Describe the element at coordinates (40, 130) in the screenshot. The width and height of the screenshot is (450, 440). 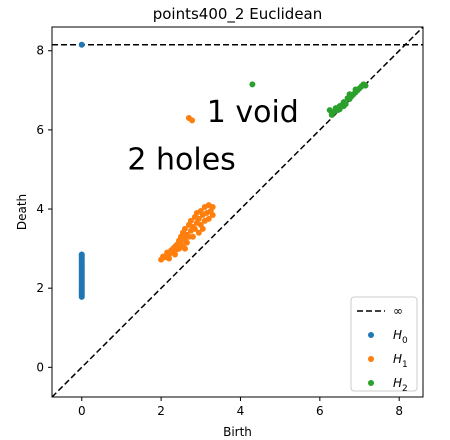
I see `y-tick-label: 6` at that location.